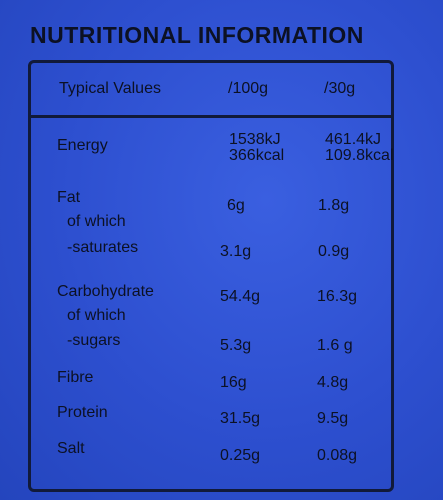  I want to click on energy-per100-kj: 1538kJ, so click(255, 139).